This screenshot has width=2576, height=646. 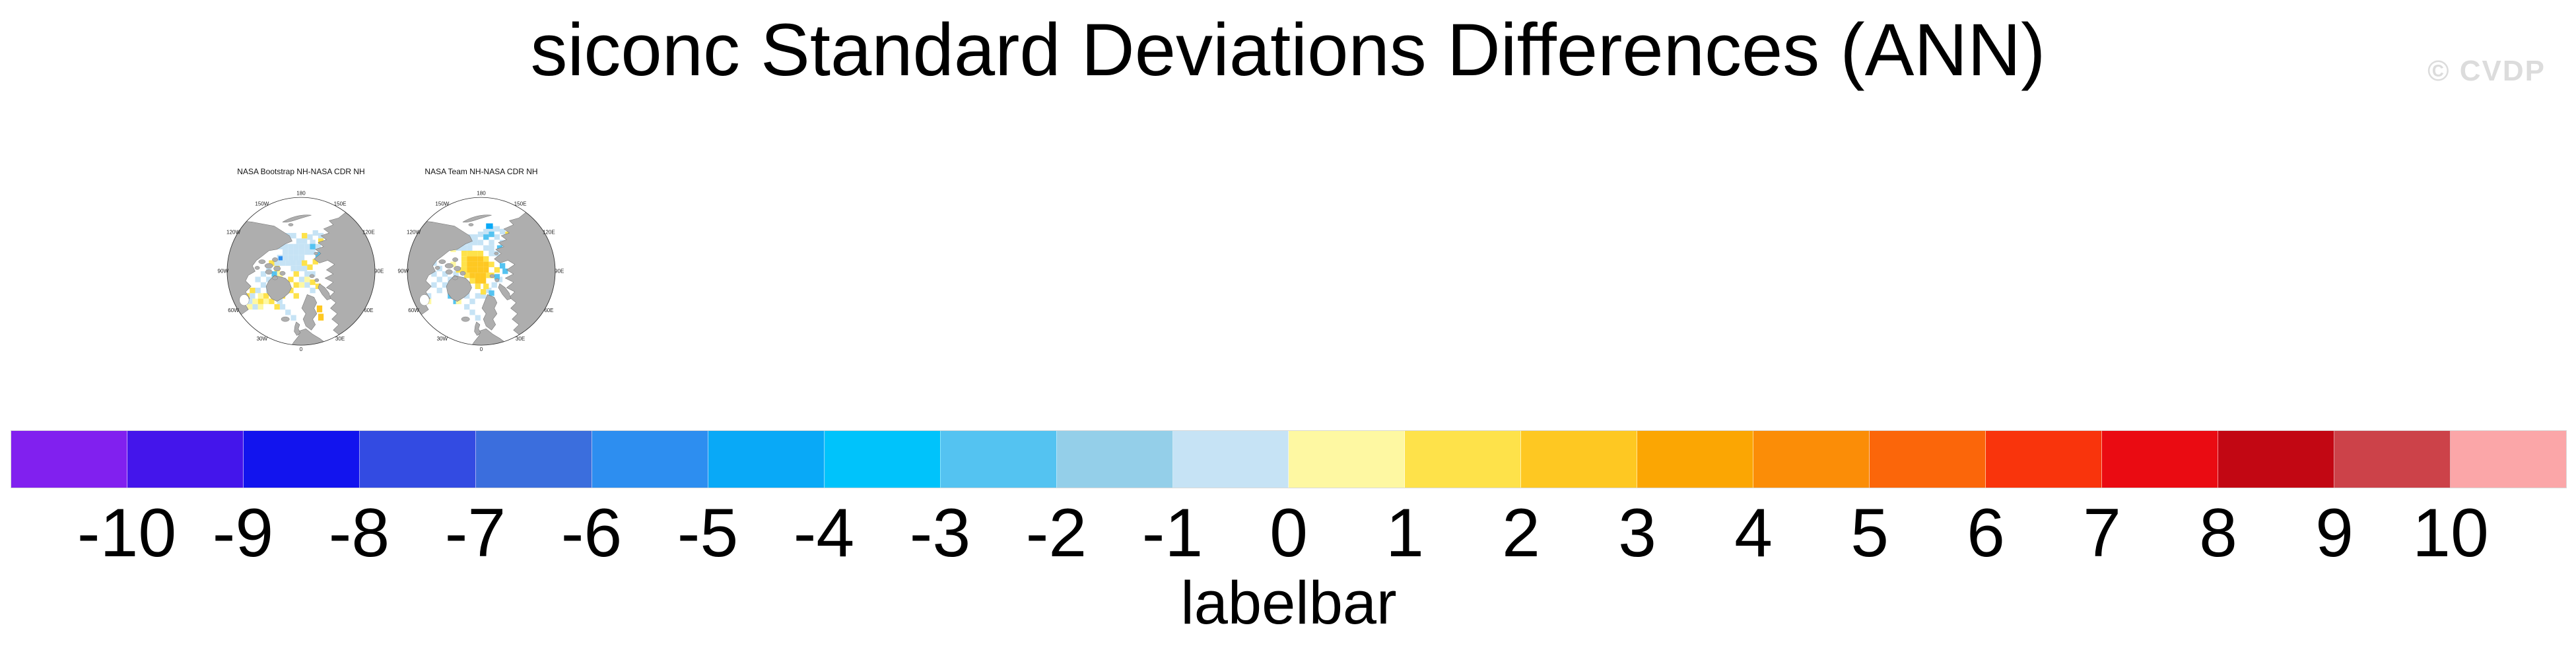 I want to click on map-panel-title: NASA Team NH-NASA CDR NH, so click(x=481, y=171).